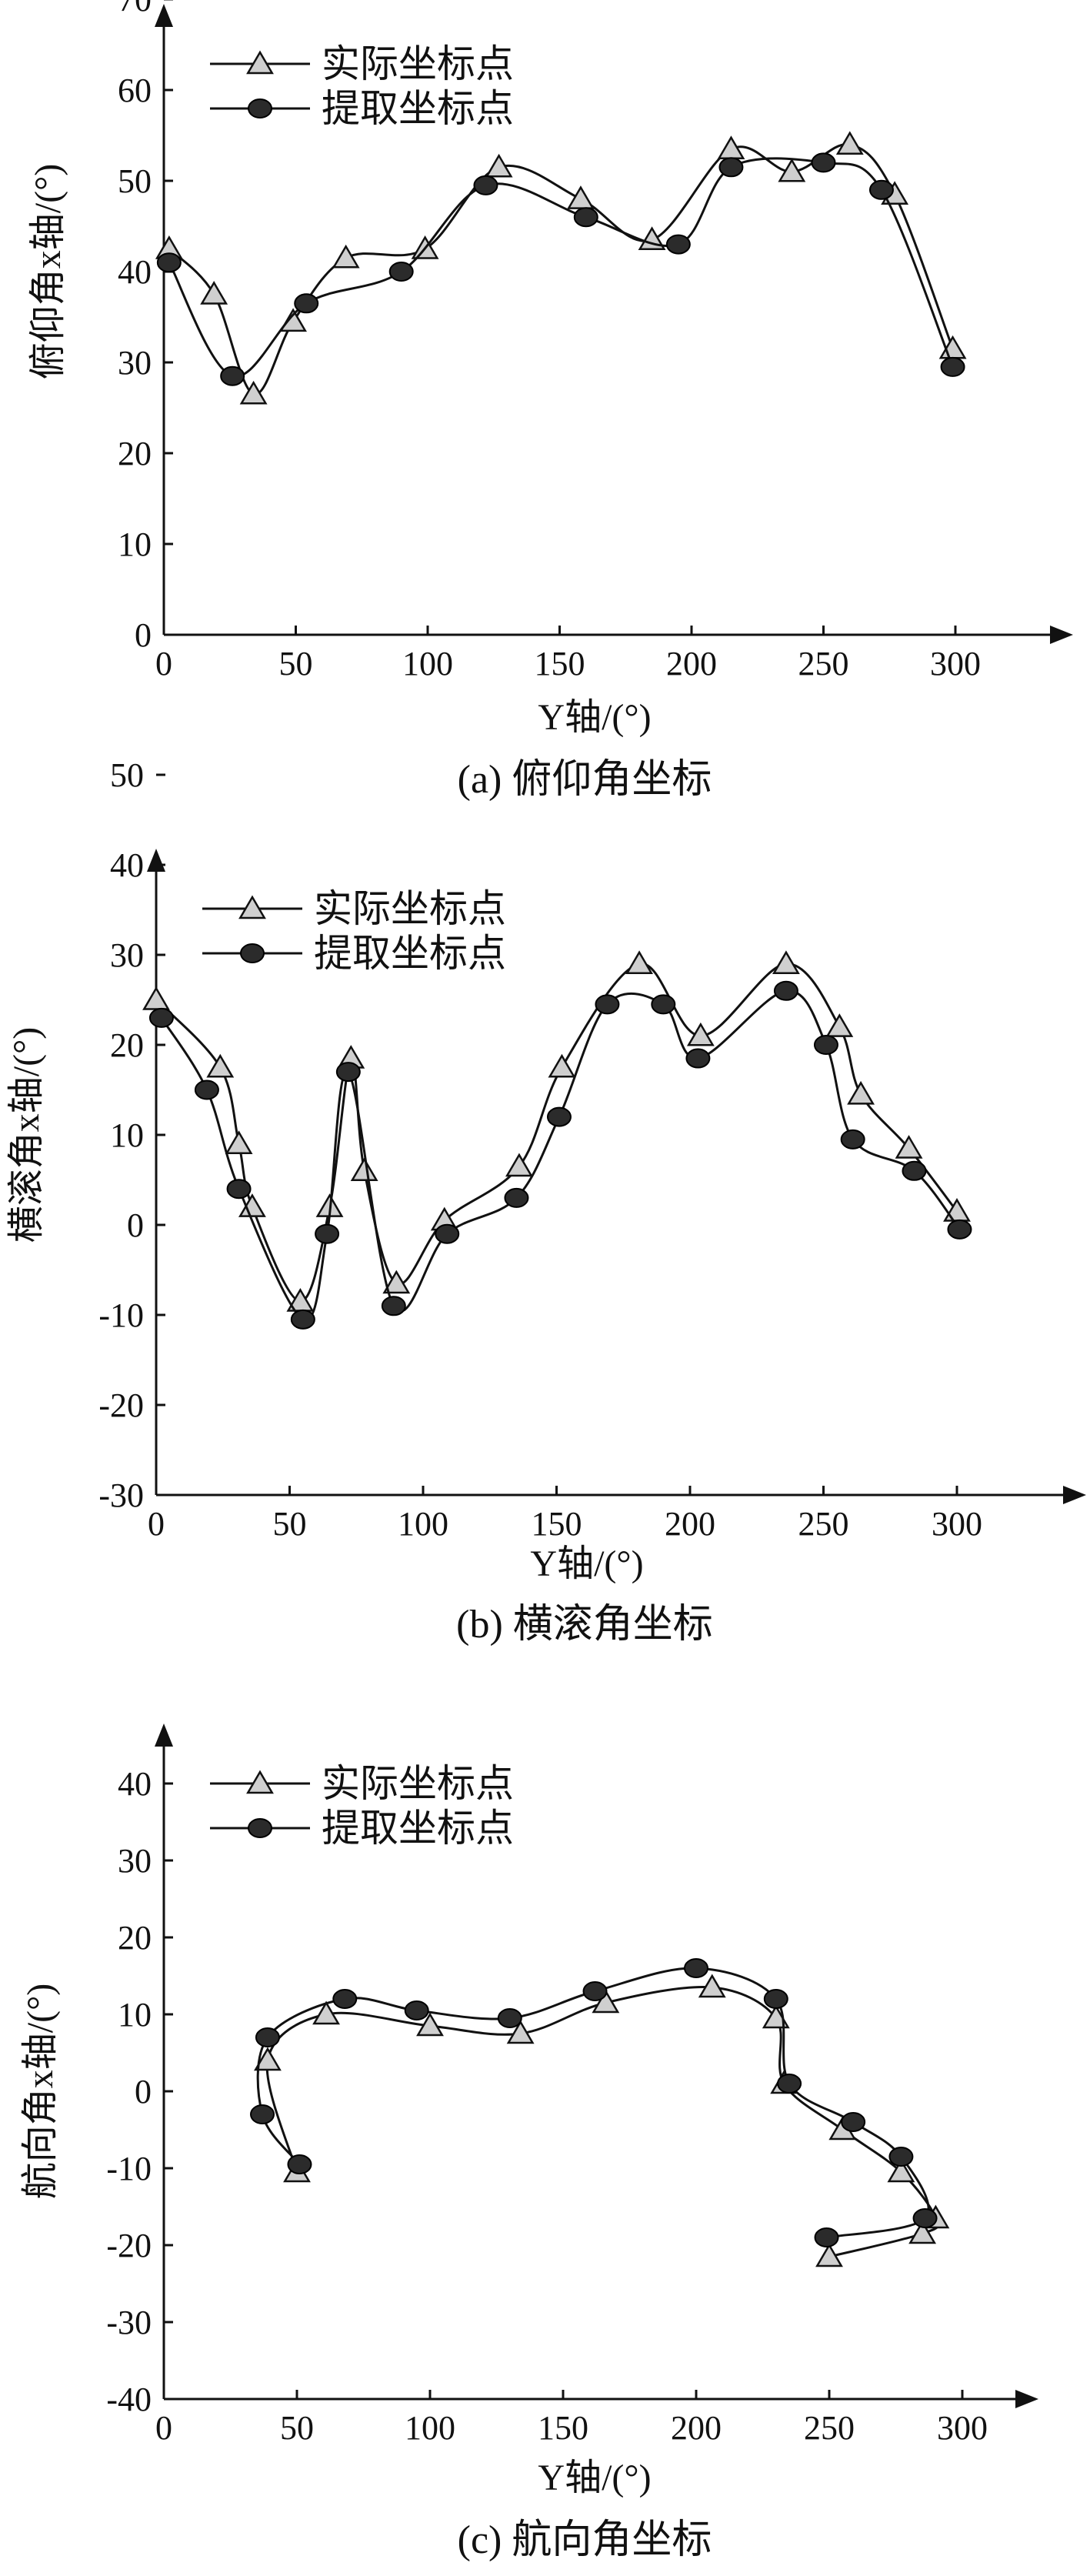 This screenshot has height=2576, width=1090. Describe the element at coordinates (121, 1315) in the screenshot. I see `y-tick-label: -10` at that location.